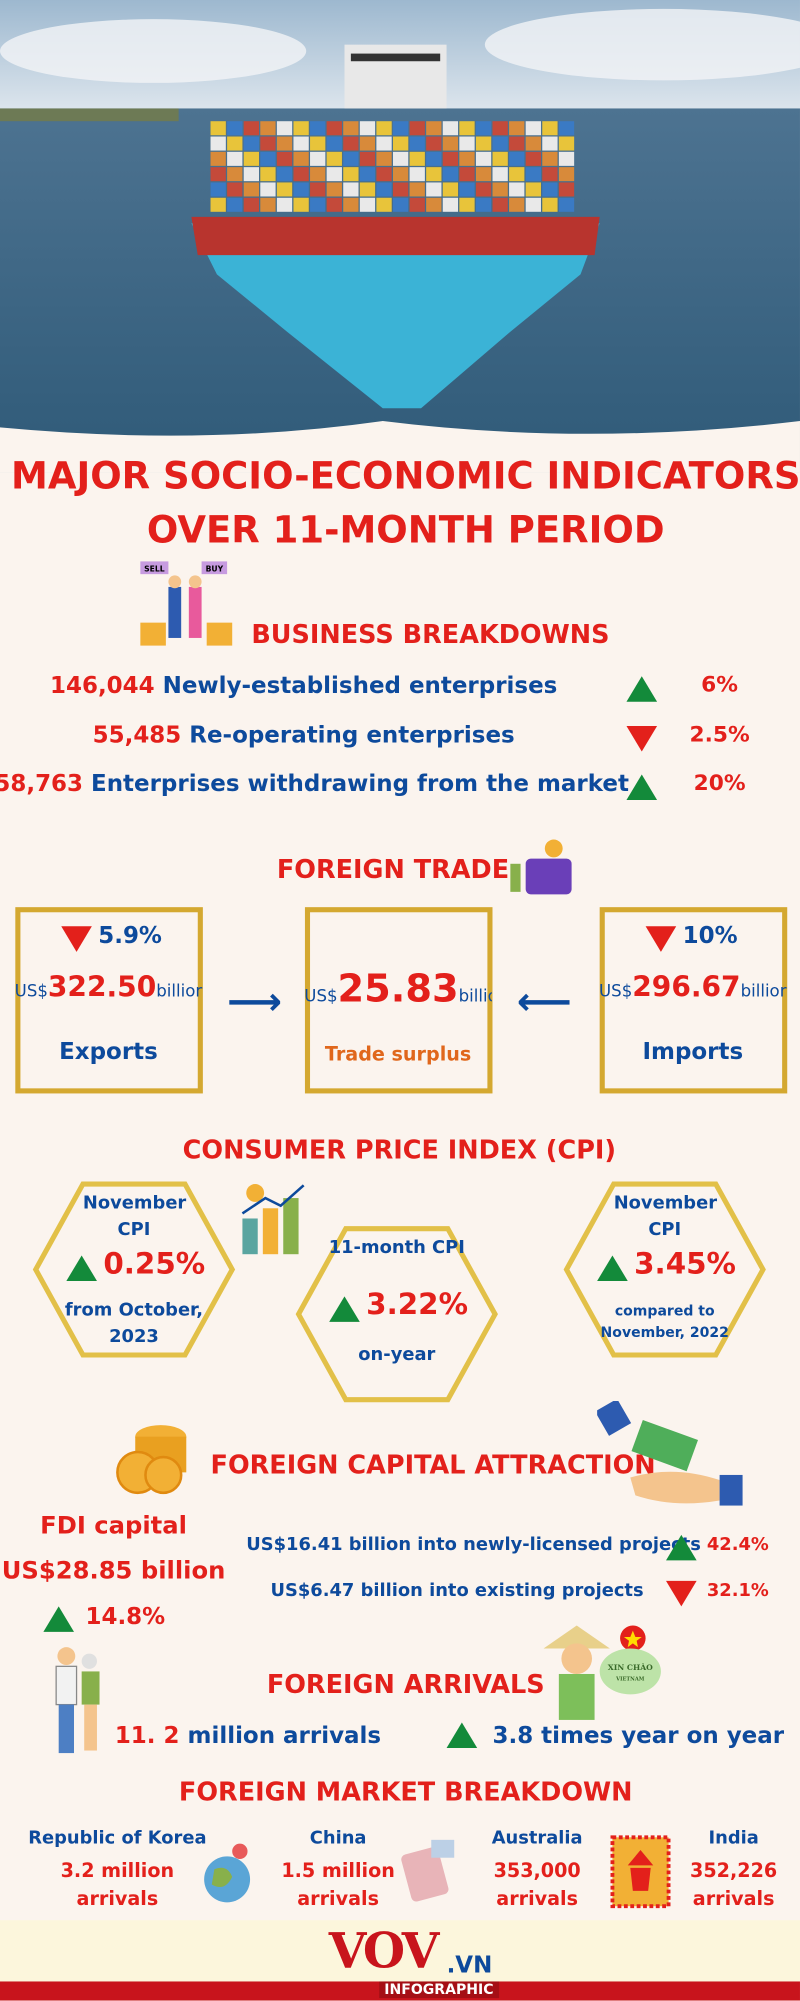 Image resolution: width=800 pixels, height=2001 pixels. I want to click on trade-amount-line: US$25.83billion, so click(398, 989).